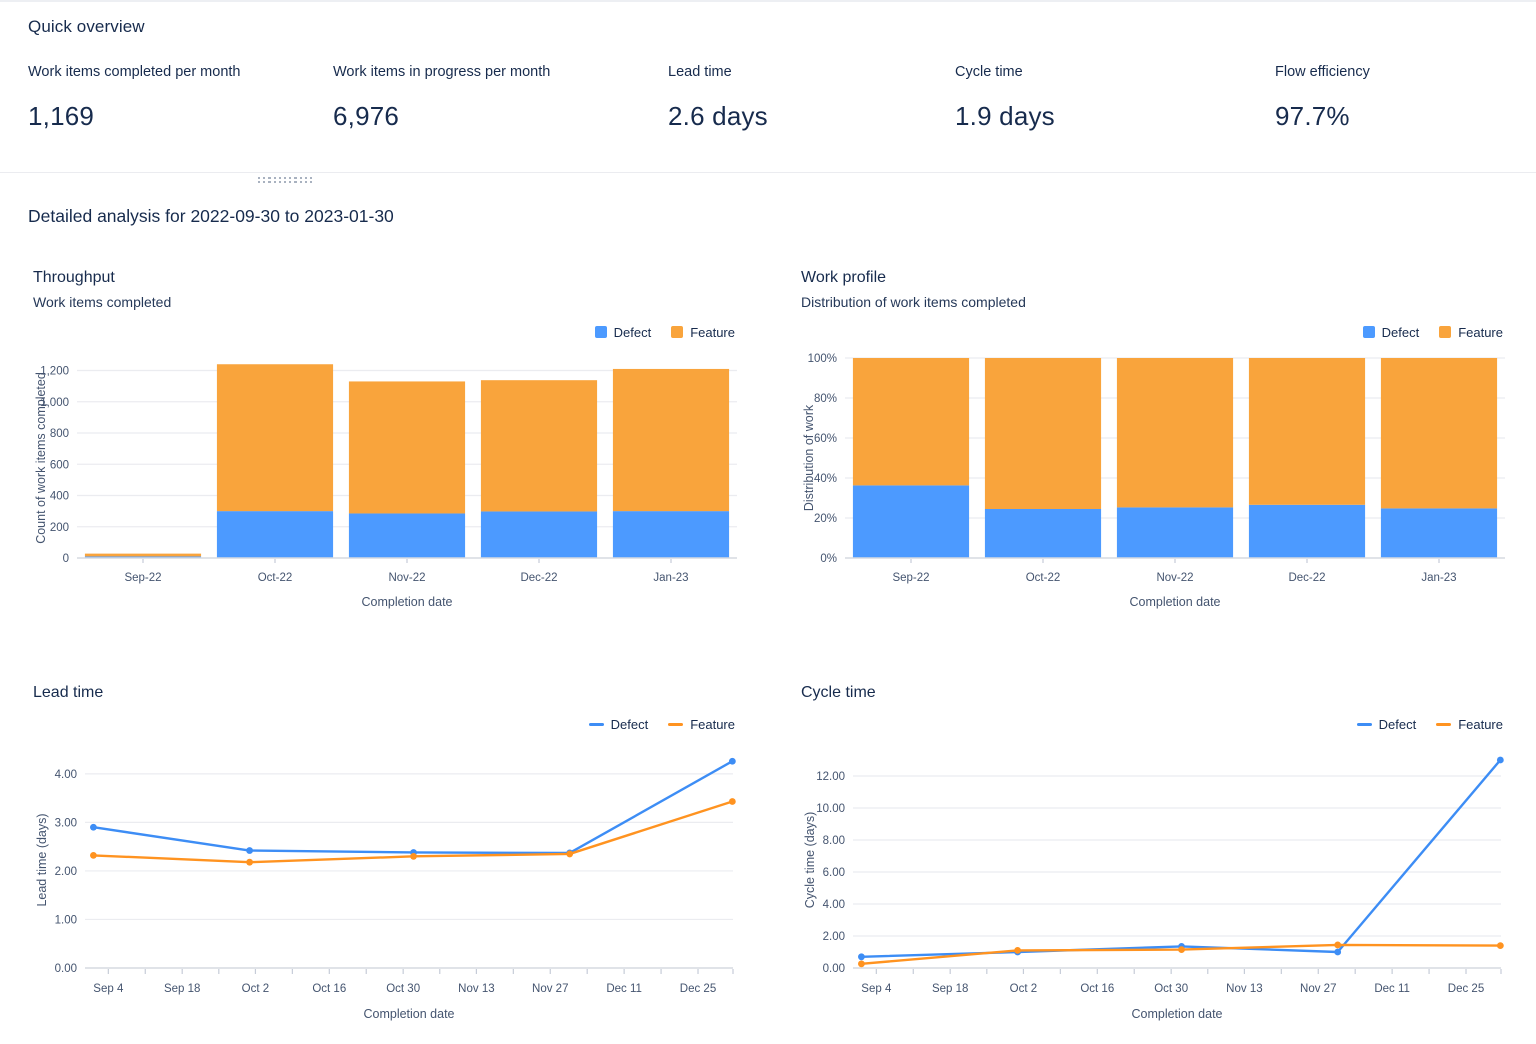  Describe the element at coordinates (538, 578) in the screenshot. I see `svg-text: Dec-22` at that location.